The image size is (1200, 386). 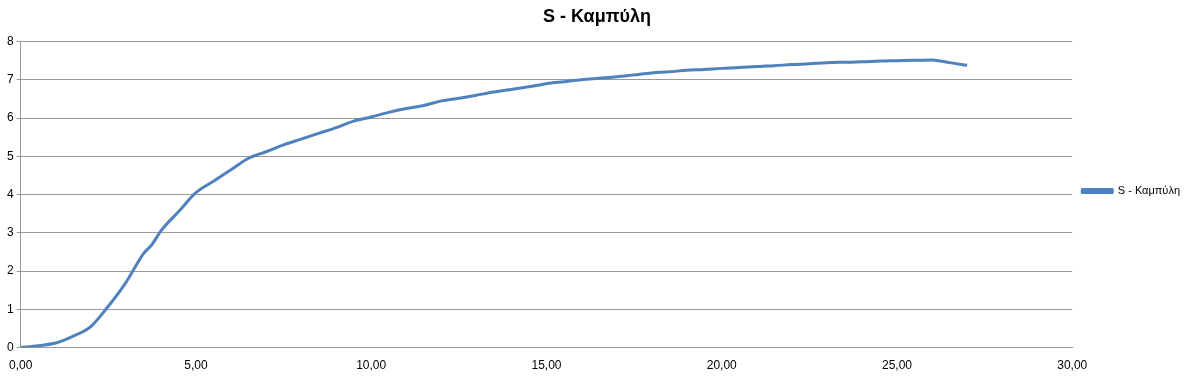 What do you see at coordinates (546, 365) in the screenshot?
I see `x-tick-label: 15,00` at bounding box center [546, 365].